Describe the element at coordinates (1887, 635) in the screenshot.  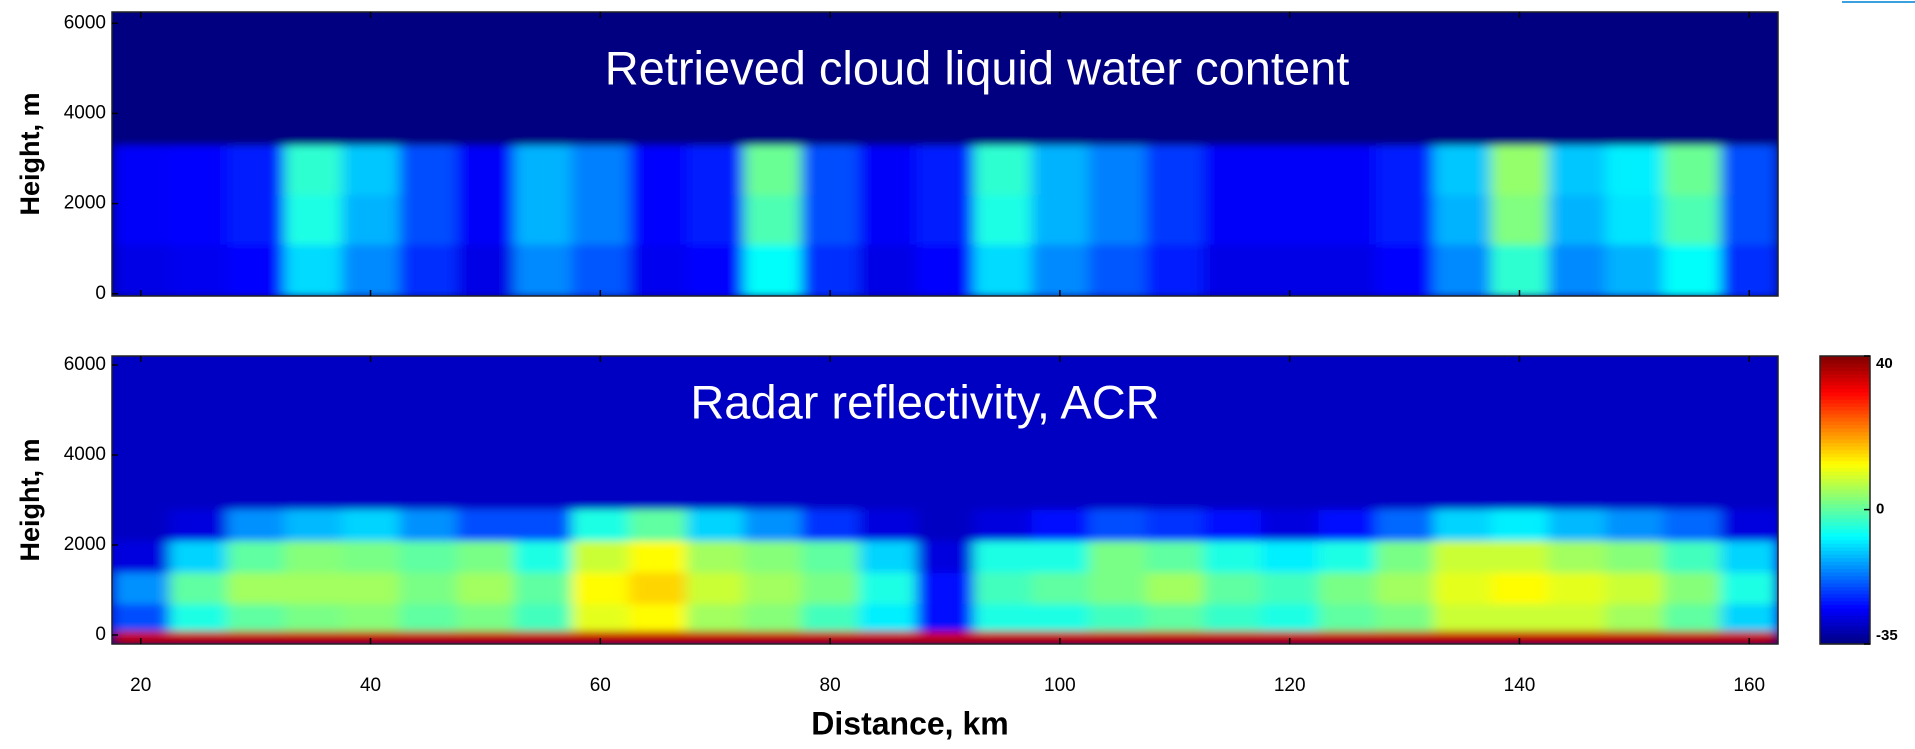
I see `colorbar-tick-label: -35` at that location.